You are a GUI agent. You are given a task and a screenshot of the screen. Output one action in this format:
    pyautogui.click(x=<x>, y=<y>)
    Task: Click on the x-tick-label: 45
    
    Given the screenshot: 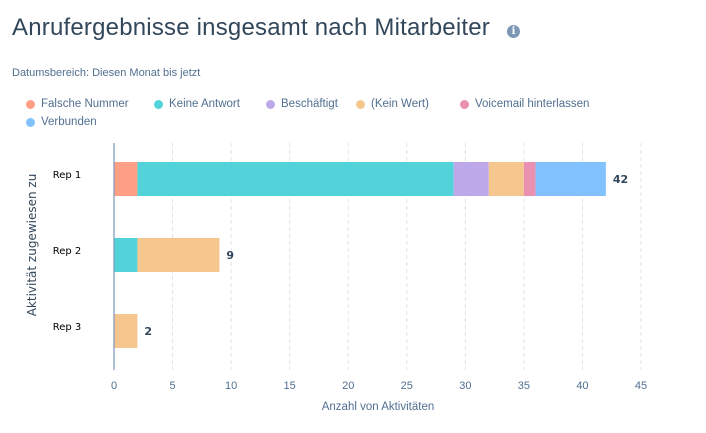 What is the action you would take?
    pyautogui.click(x=641, y=386)
    